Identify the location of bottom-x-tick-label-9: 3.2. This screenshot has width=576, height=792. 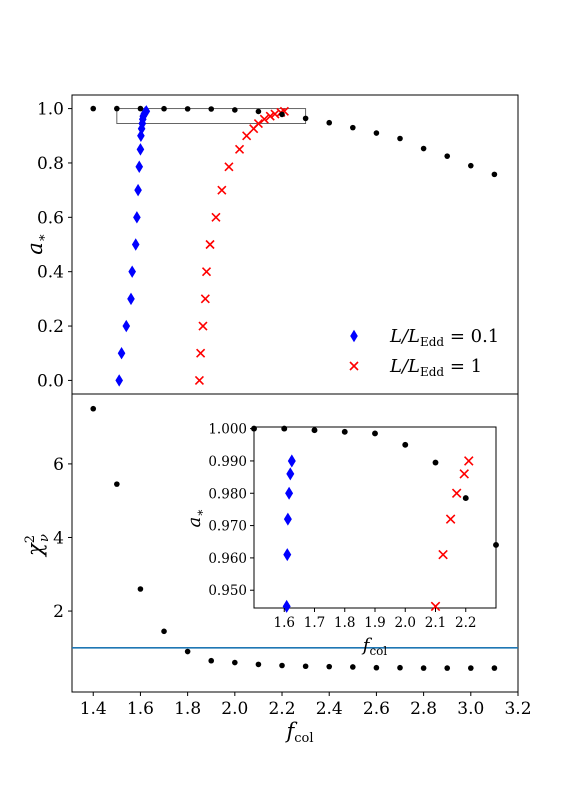
(517, 709).